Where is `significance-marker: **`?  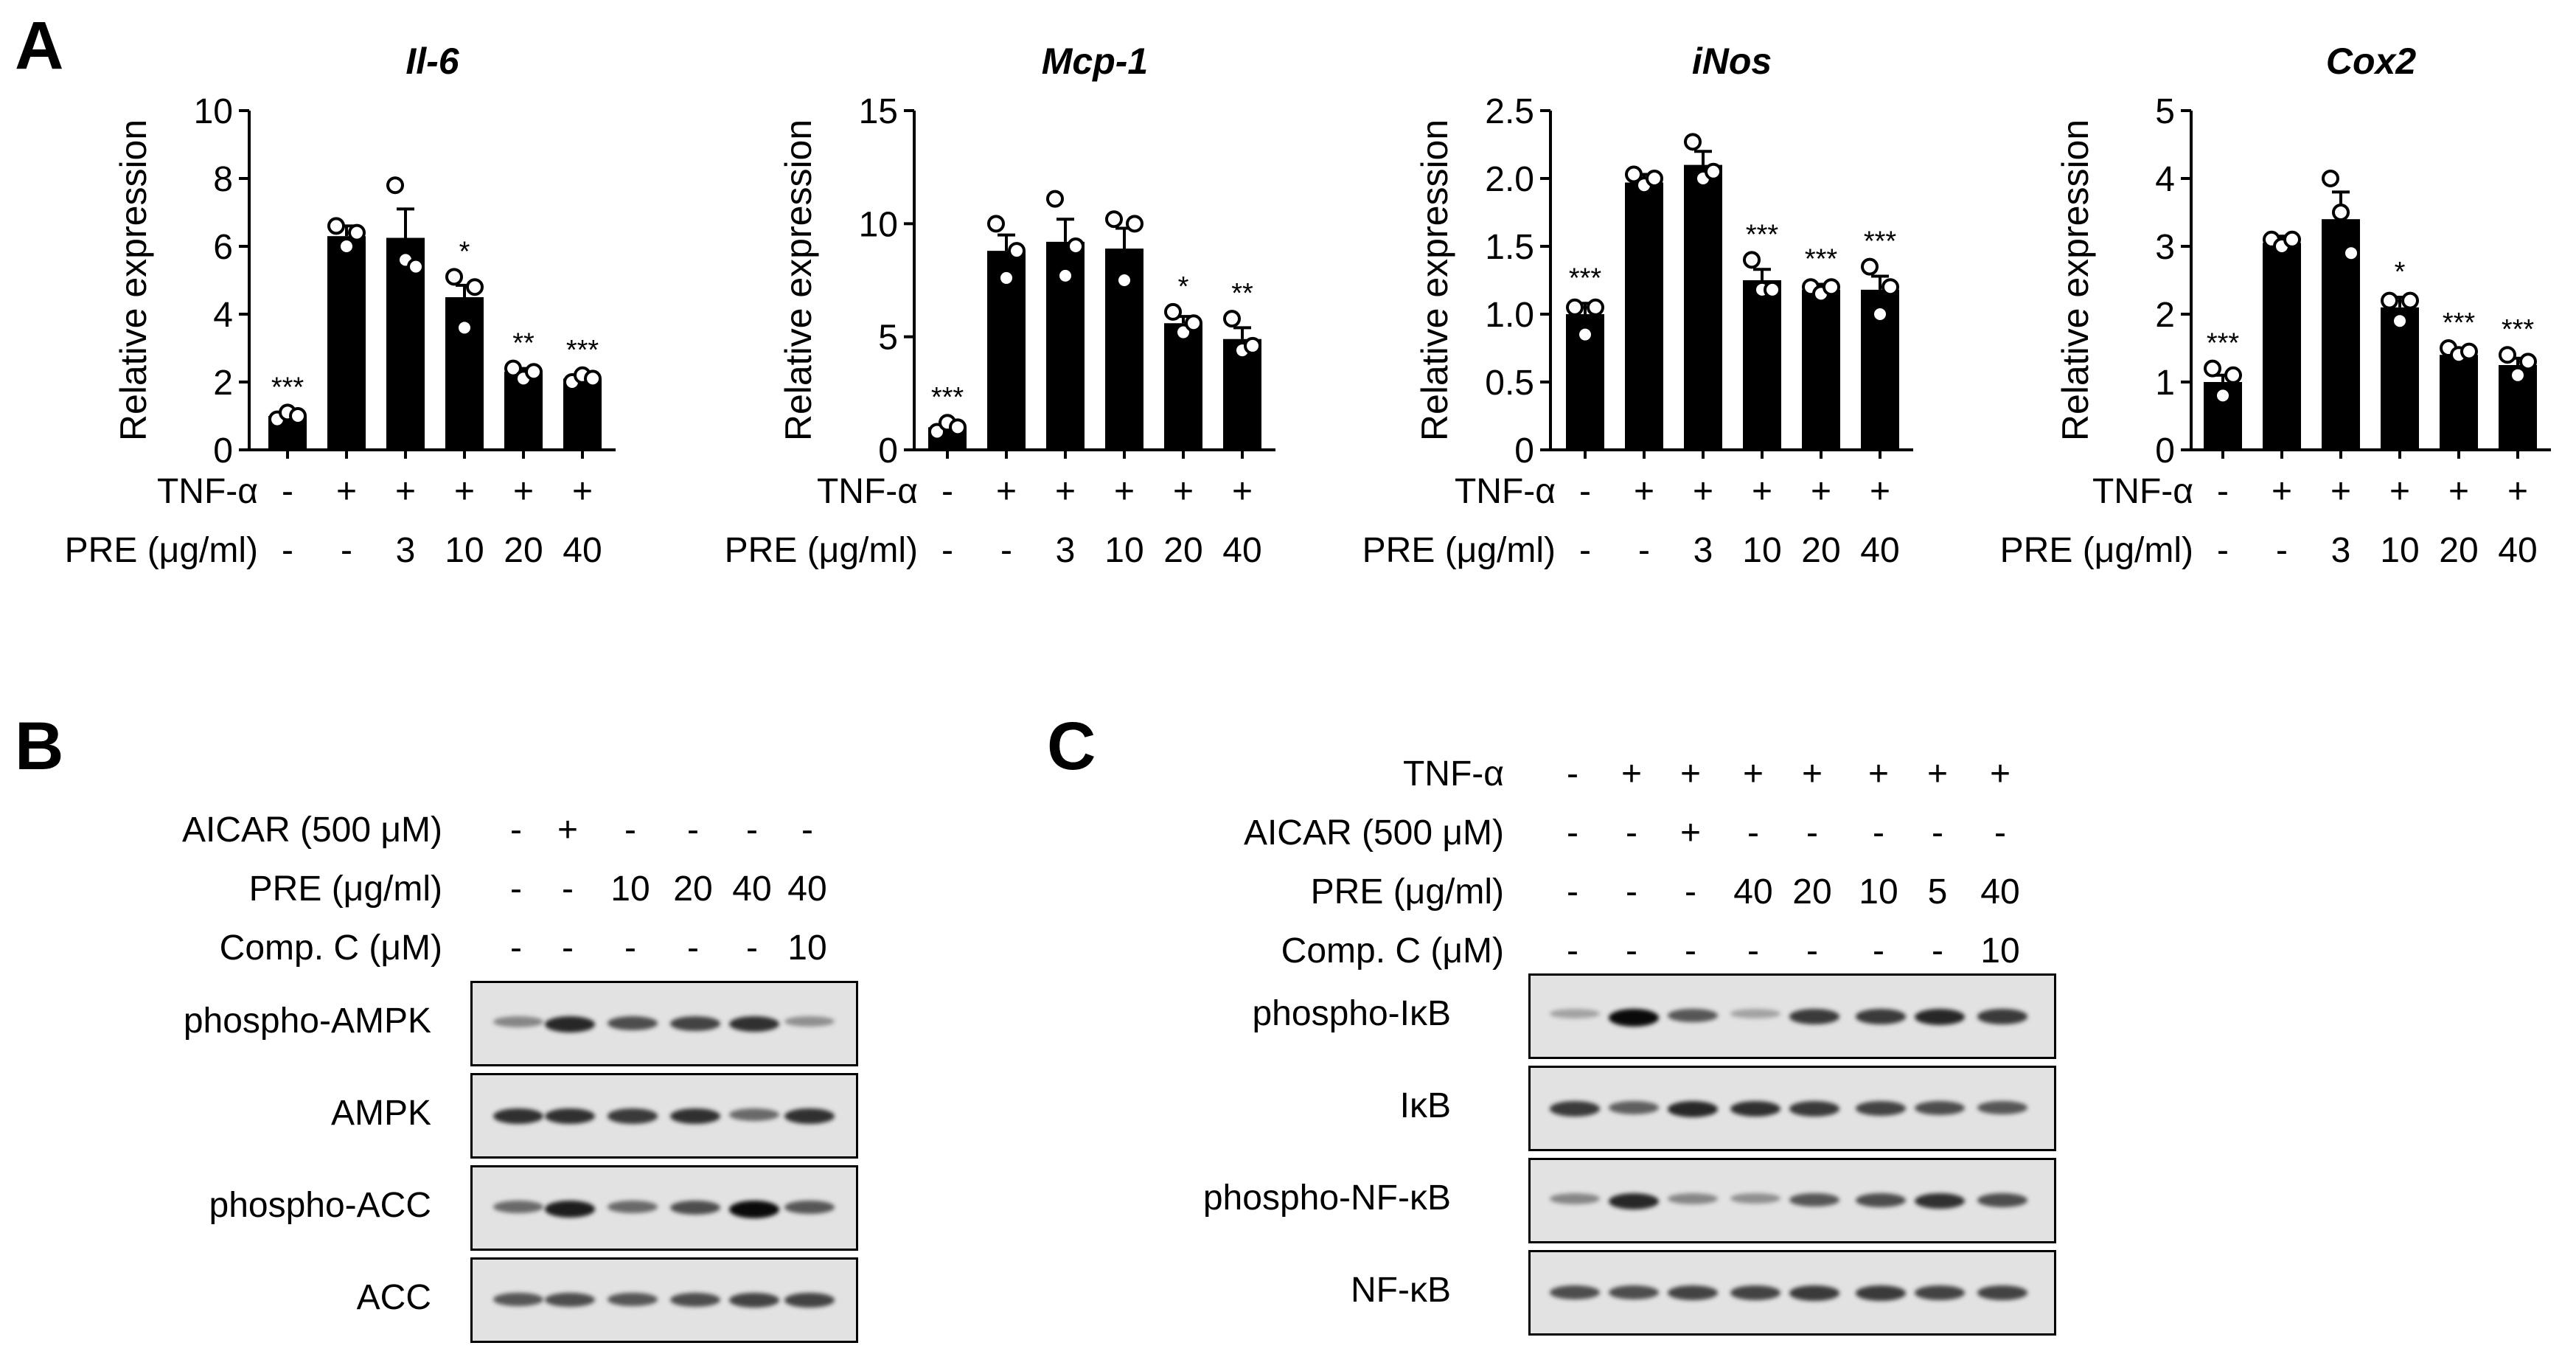
significance-marker: ** is located at coordinates (524, 343).